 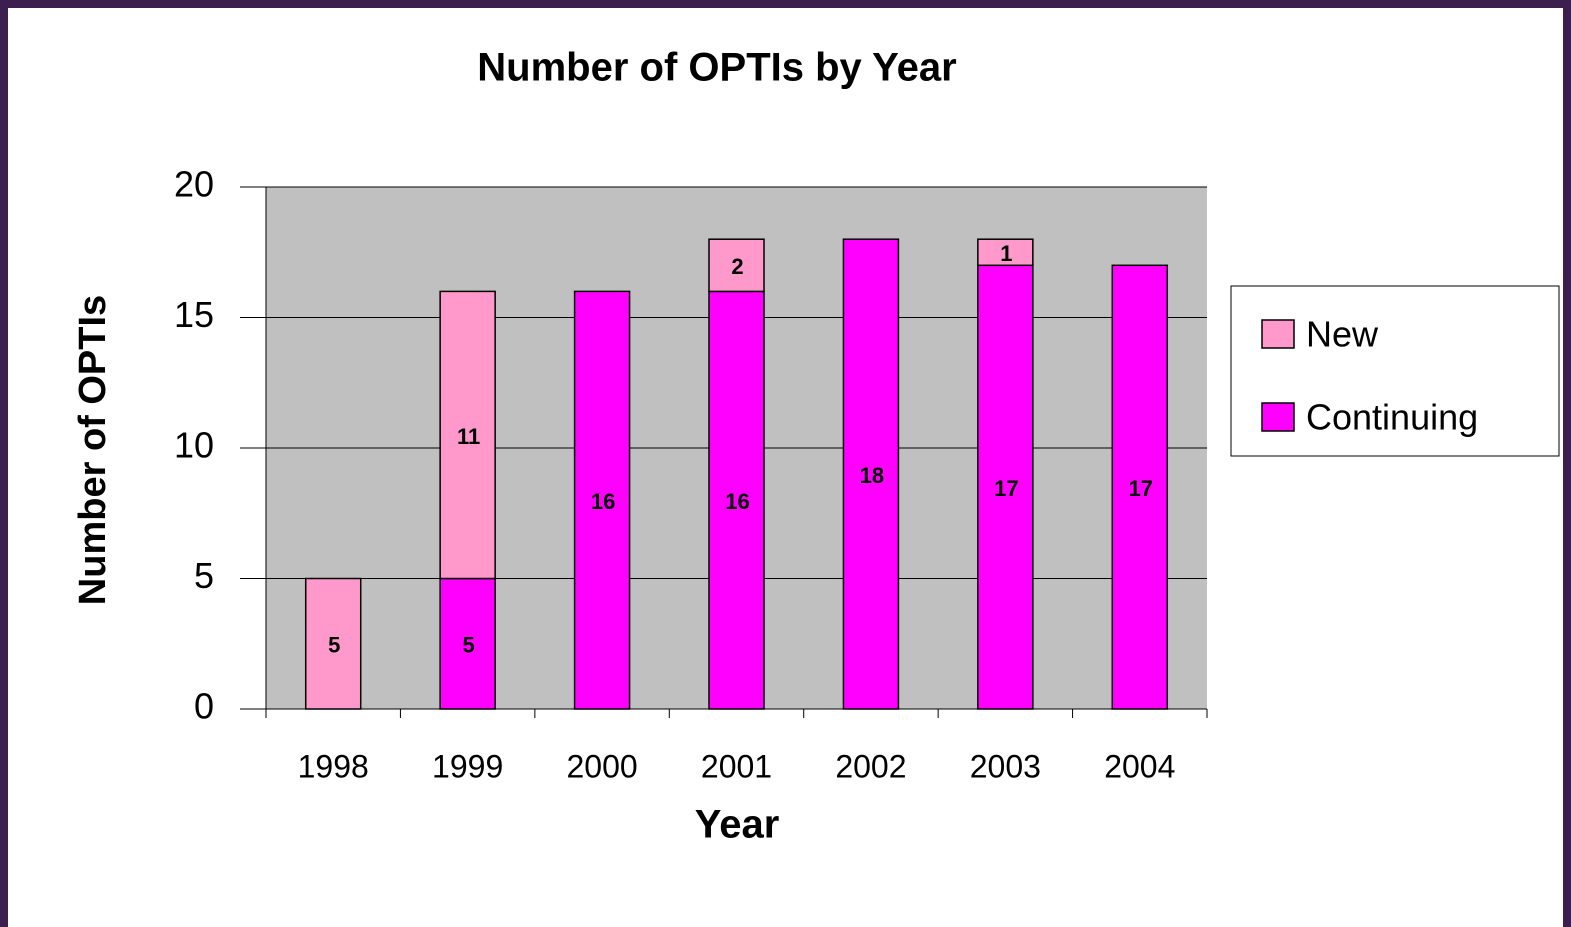 What do you see at coordinates (736, 766) in the screenshot?
I see `x-tick-label: 2001` at bounding box center [736, 766].